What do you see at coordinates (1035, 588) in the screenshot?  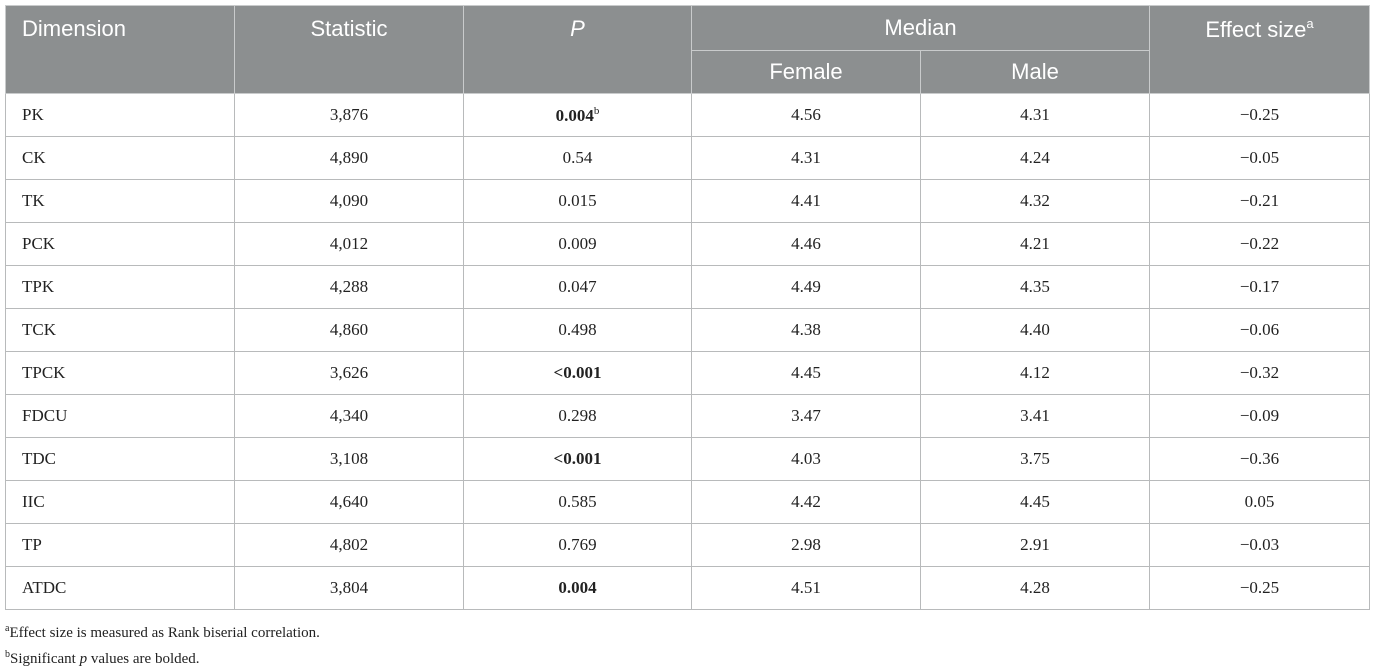 I see `cell-median-male: 4.28` at bounding box center [1035, 588].